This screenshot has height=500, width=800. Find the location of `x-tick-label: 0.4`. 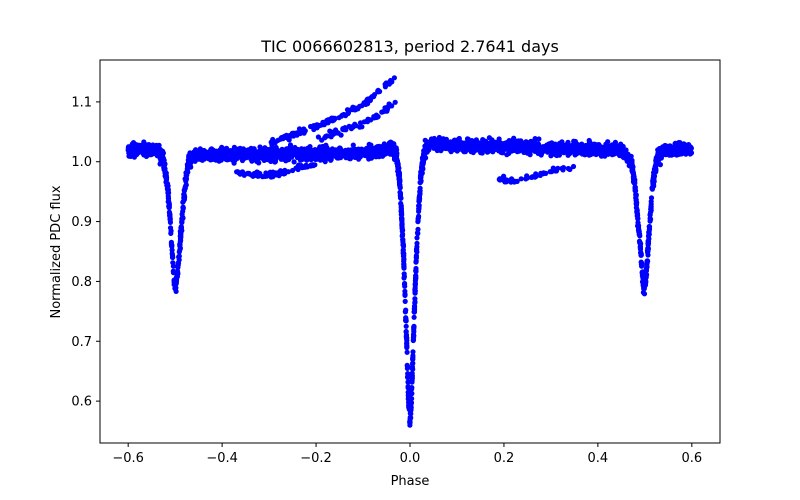

x-tick-label: 0.4 is located at coordinates (598, 458).